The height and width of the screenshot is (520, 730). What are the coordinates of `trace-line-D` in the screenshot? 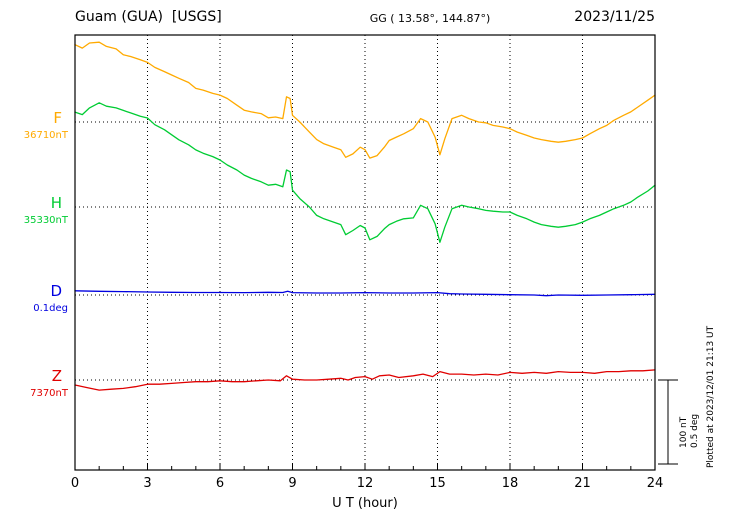 It's located at (365, 293).